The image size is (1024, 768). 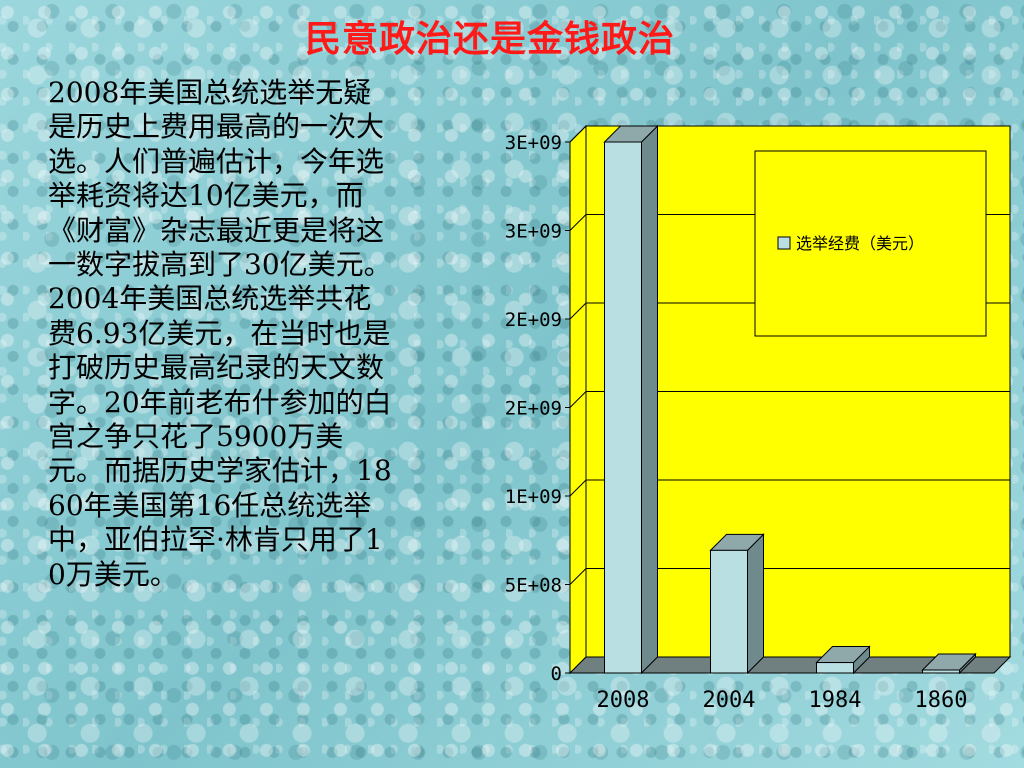 What do you see at coordinates (623, 700) in the screenshot?
I see `x-tick-label: 2008` at bounding box center [623, 700].